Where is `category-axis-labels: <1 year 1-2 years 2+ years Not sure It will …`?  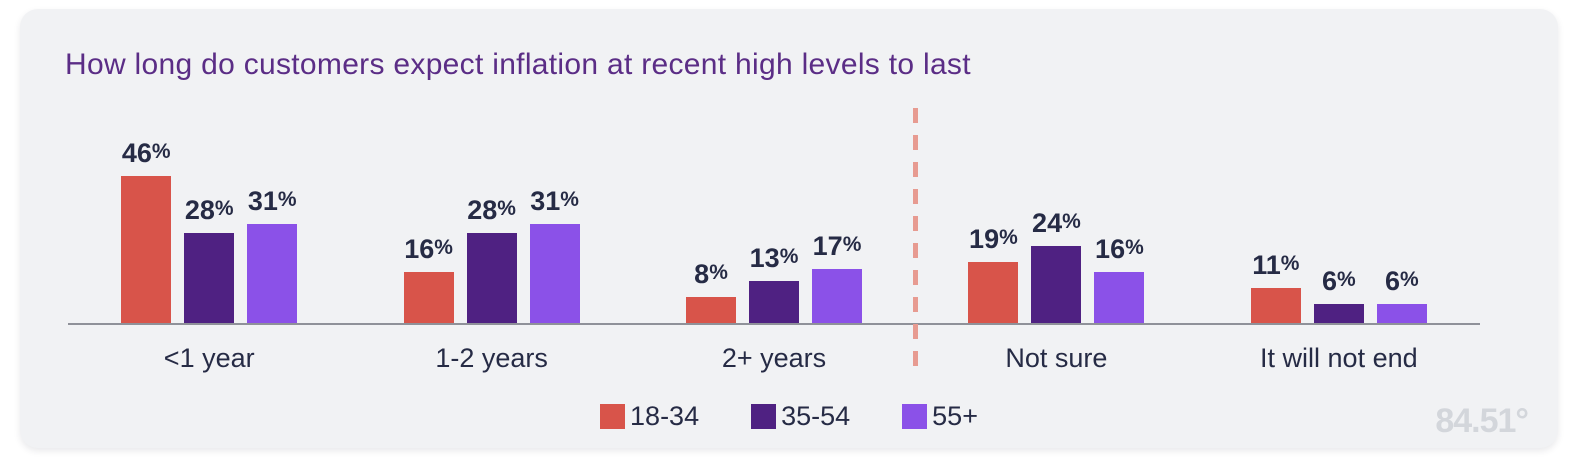 category-axis-labels: <1 year 1-2 years 2+ years Not sure It will … is located at coordinates (774, 358).